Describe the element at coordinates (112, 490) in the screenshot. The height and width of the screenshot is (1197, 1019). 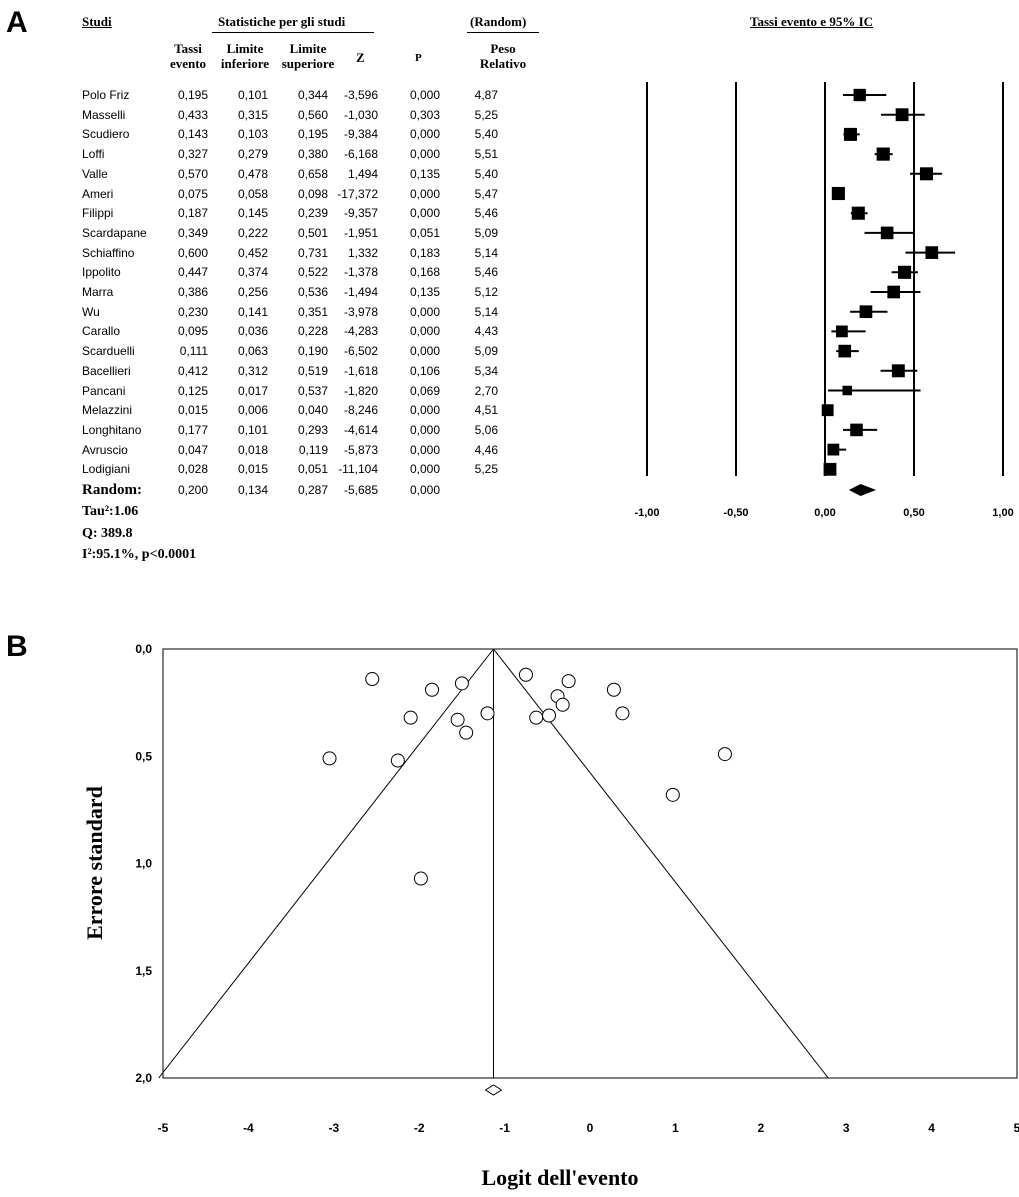
I see `summary-label: Random:` at that location.